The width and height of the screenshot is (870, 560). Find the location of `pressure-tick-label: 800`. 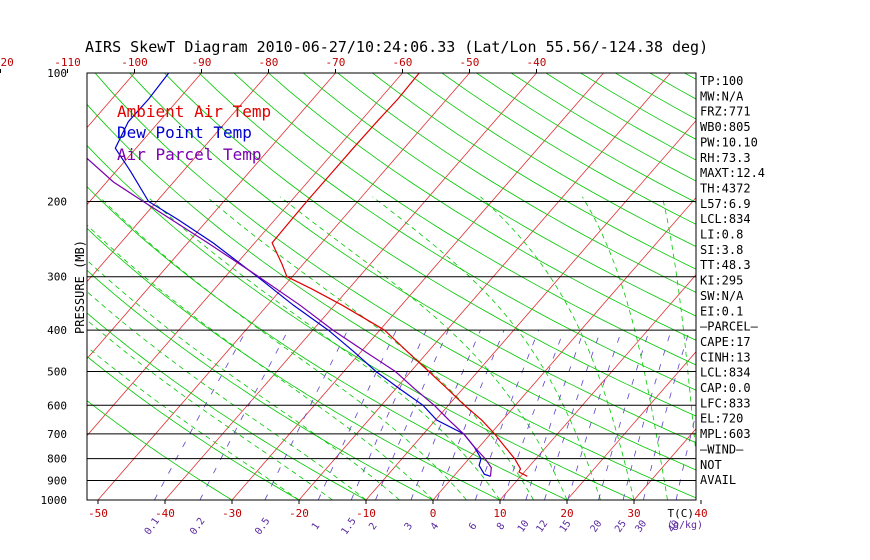

pressure-tick-label: 800 is located at coordinates (57, 459).